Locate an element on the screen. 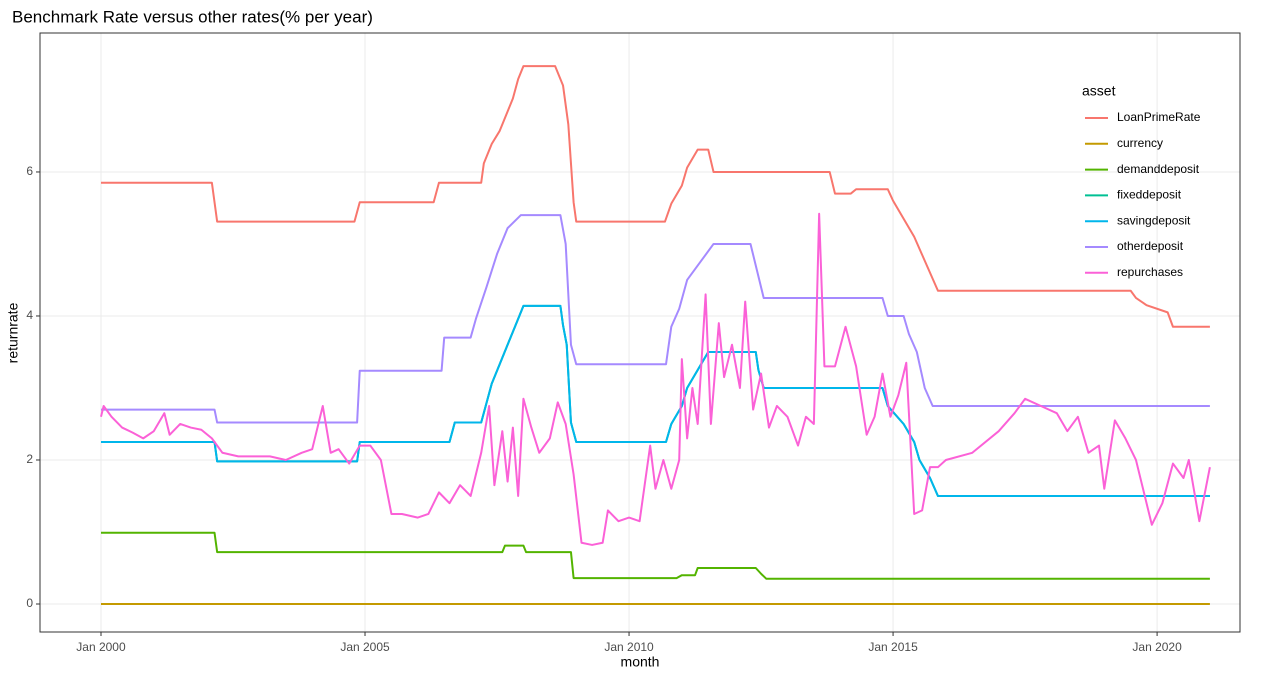 The height and width of the screenshot is (680, 1266). y-tick-label: 6 is located at coordinates (29, 171).